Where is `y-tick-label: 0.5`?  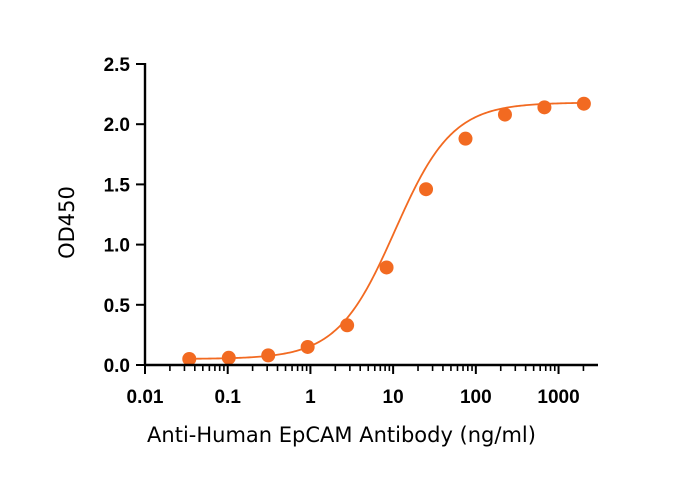 y-tick-label: 0.5 is located at coordinates (117, 306).